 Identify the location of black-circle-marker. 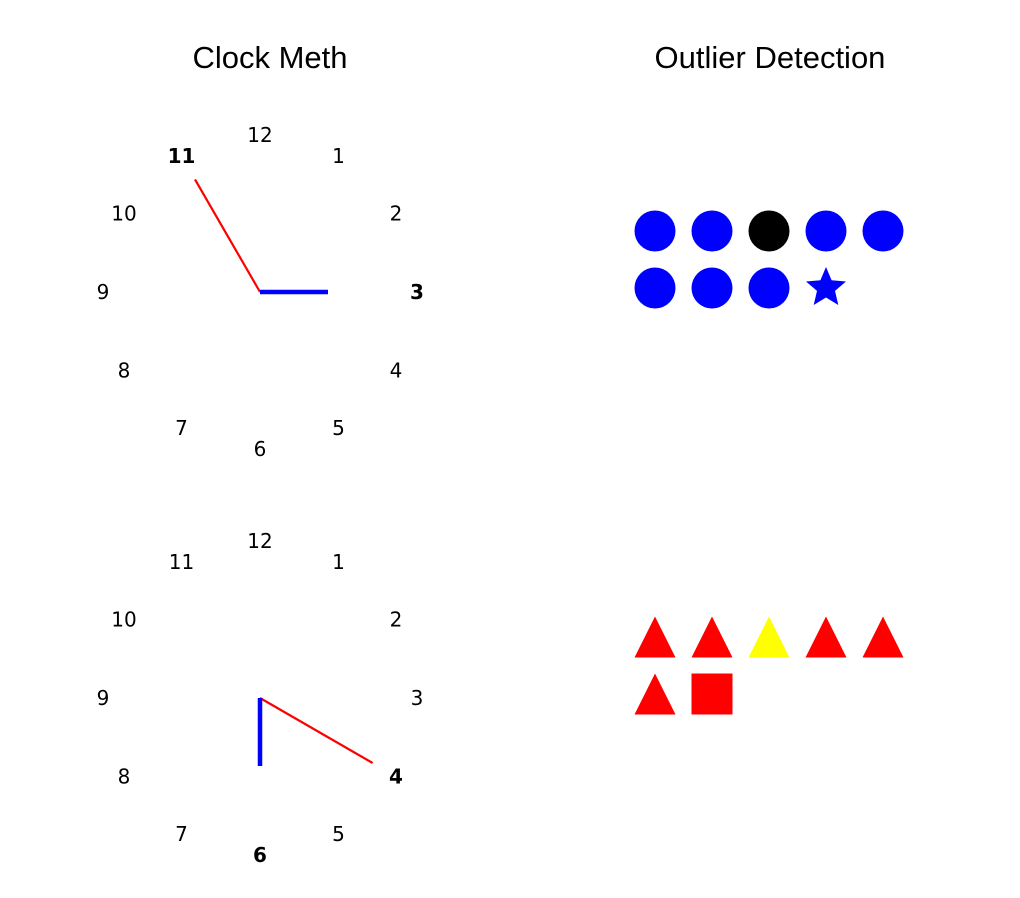
(769, 231).